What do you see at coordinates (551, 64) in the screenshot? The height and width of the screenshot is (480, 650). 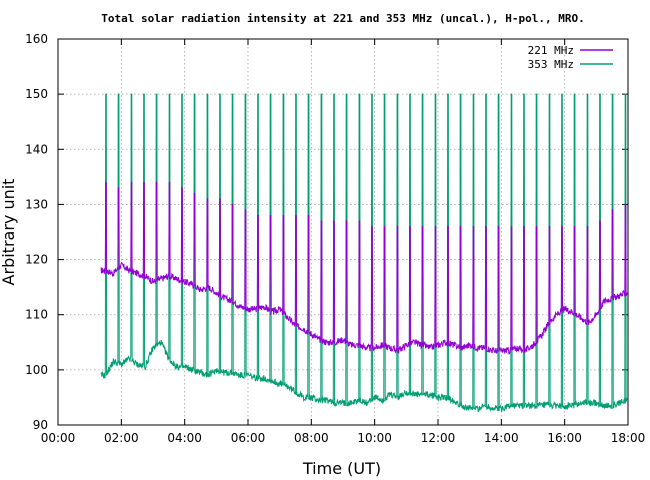 I see `legend-label-353: 353 MHz` at bounding box center [551, 64].